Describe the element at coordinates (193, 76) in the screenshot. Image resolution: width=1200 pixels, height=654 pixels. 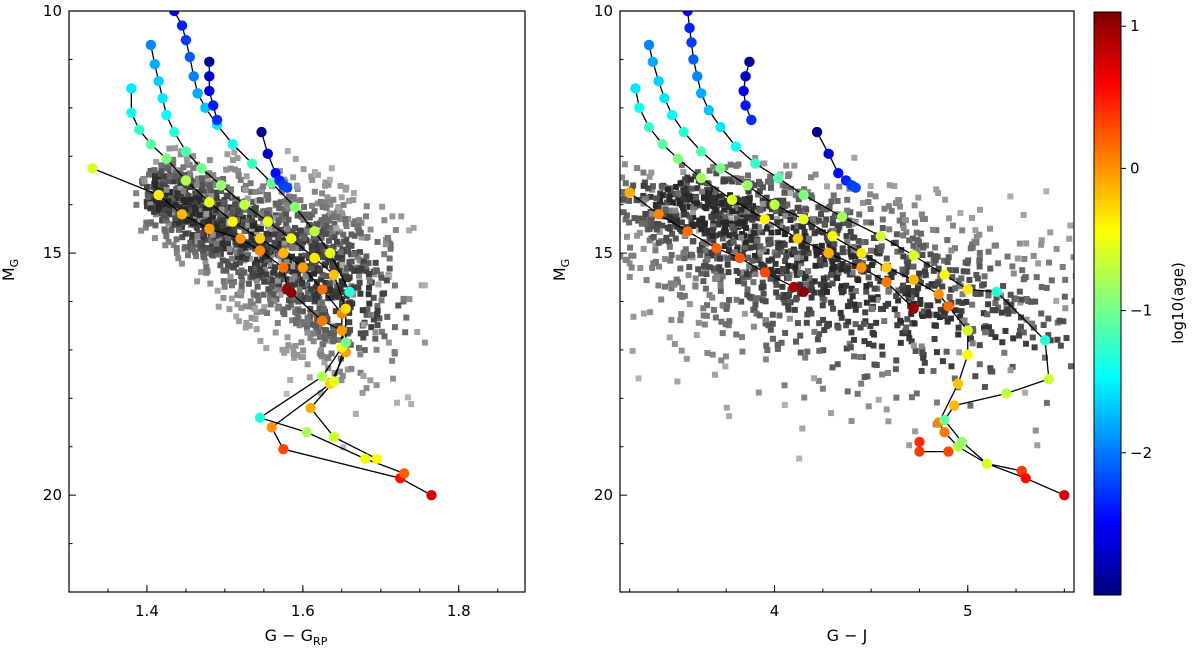
I see `left-track-4-point` at that location.